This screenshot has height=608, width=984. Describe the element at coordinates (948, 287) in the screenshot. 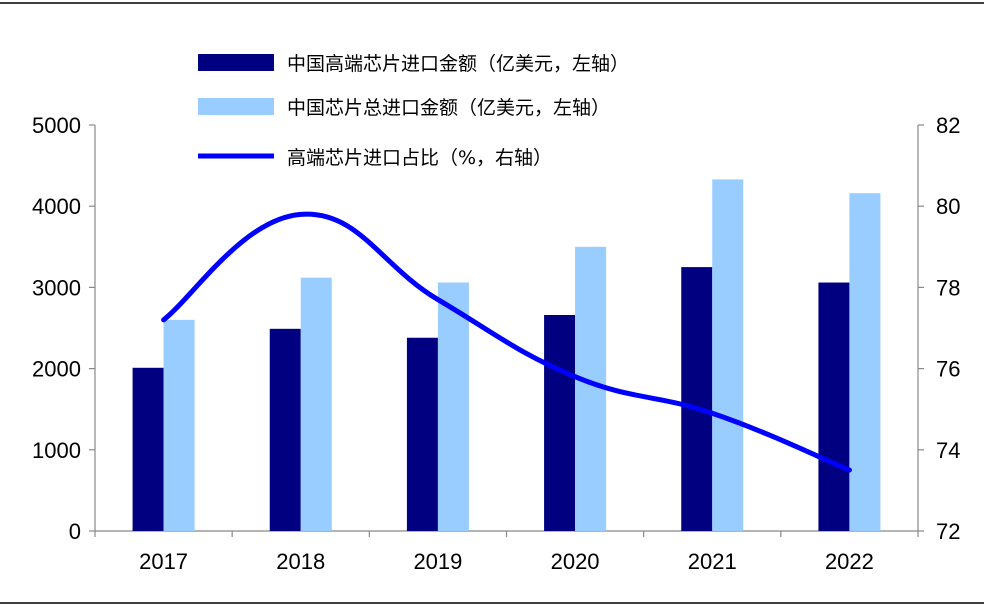

I see `right-tick-label: 78` at that location.